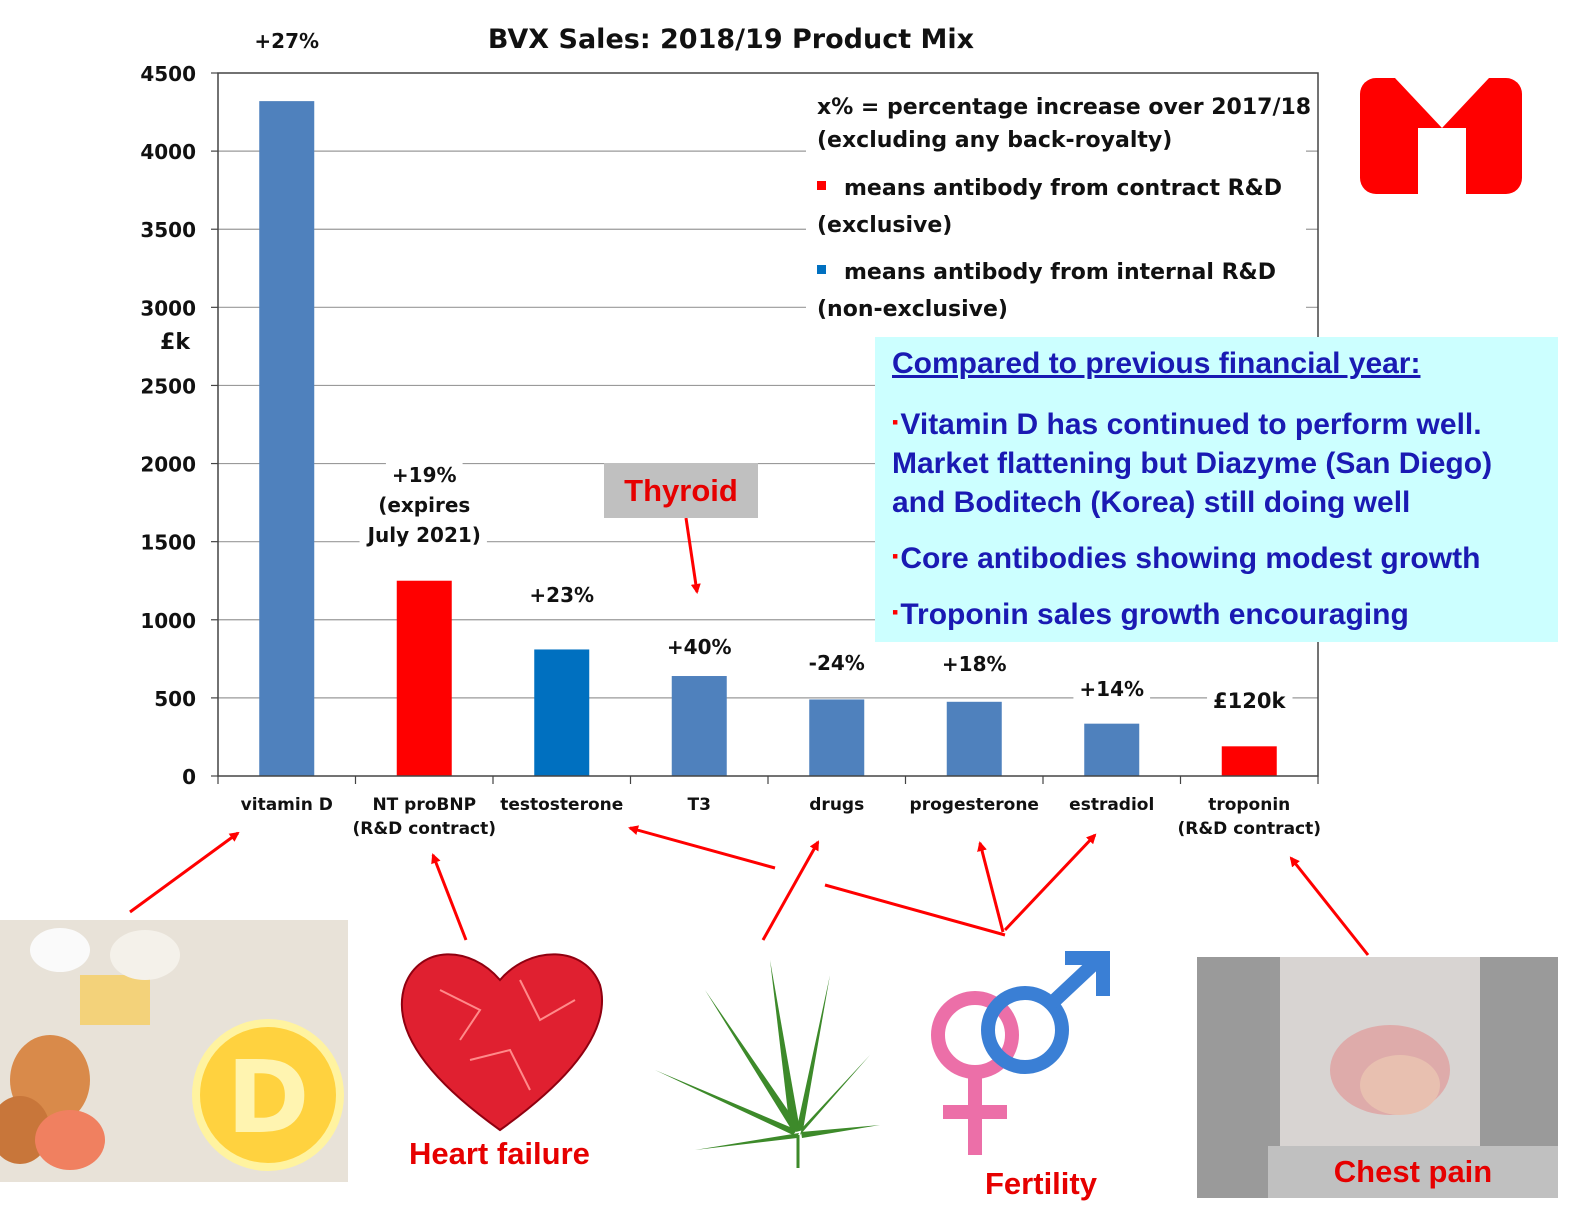 The width and height of the screenshot is (1572, 1212). I want to click on arrow-troponin, so click(1329, 906).